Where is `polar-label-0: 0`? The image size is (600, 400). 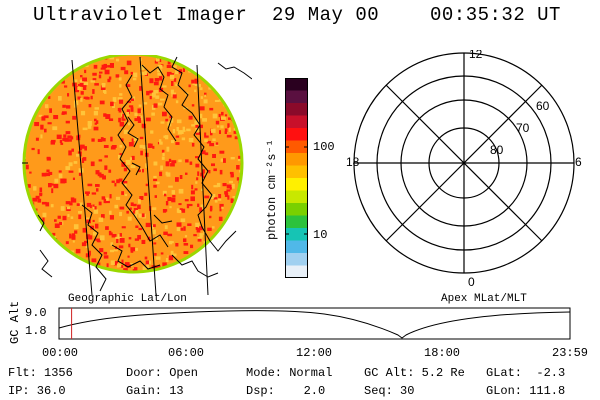 polar-label-0: 0 is located at coordinates (471, 282).